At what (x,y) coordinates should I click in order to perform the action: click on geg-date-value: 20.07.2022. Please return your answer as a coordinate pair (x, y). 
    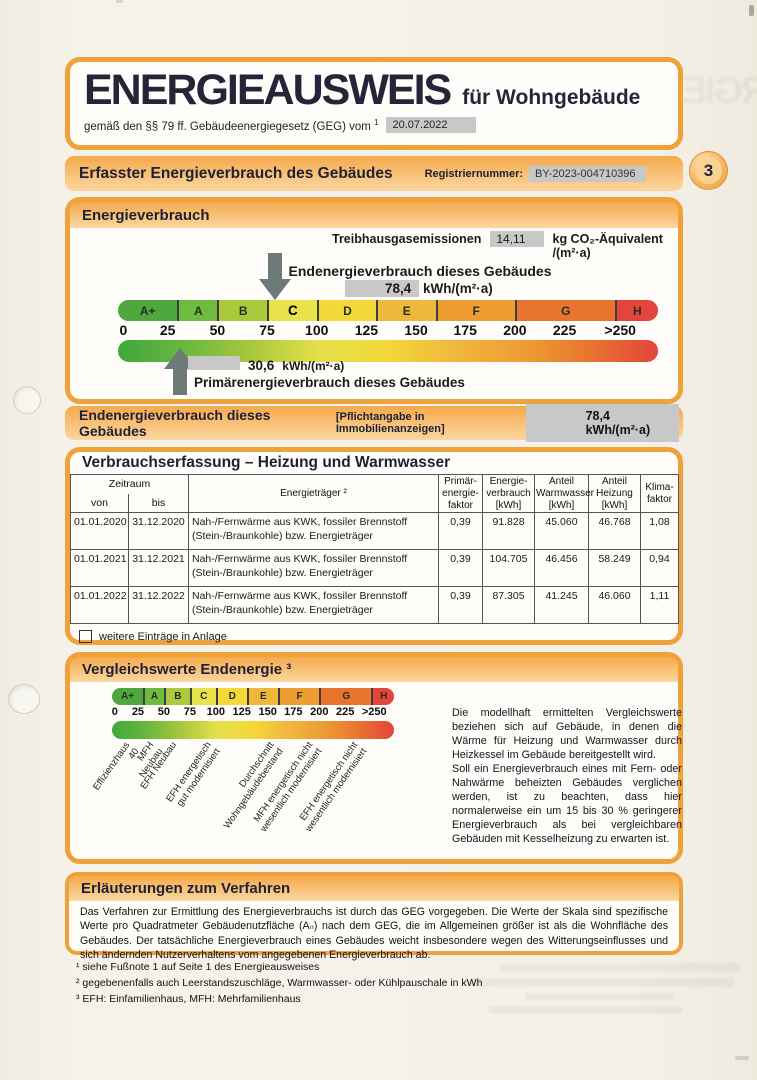
    Looking at the image, I should click on (431, 125).